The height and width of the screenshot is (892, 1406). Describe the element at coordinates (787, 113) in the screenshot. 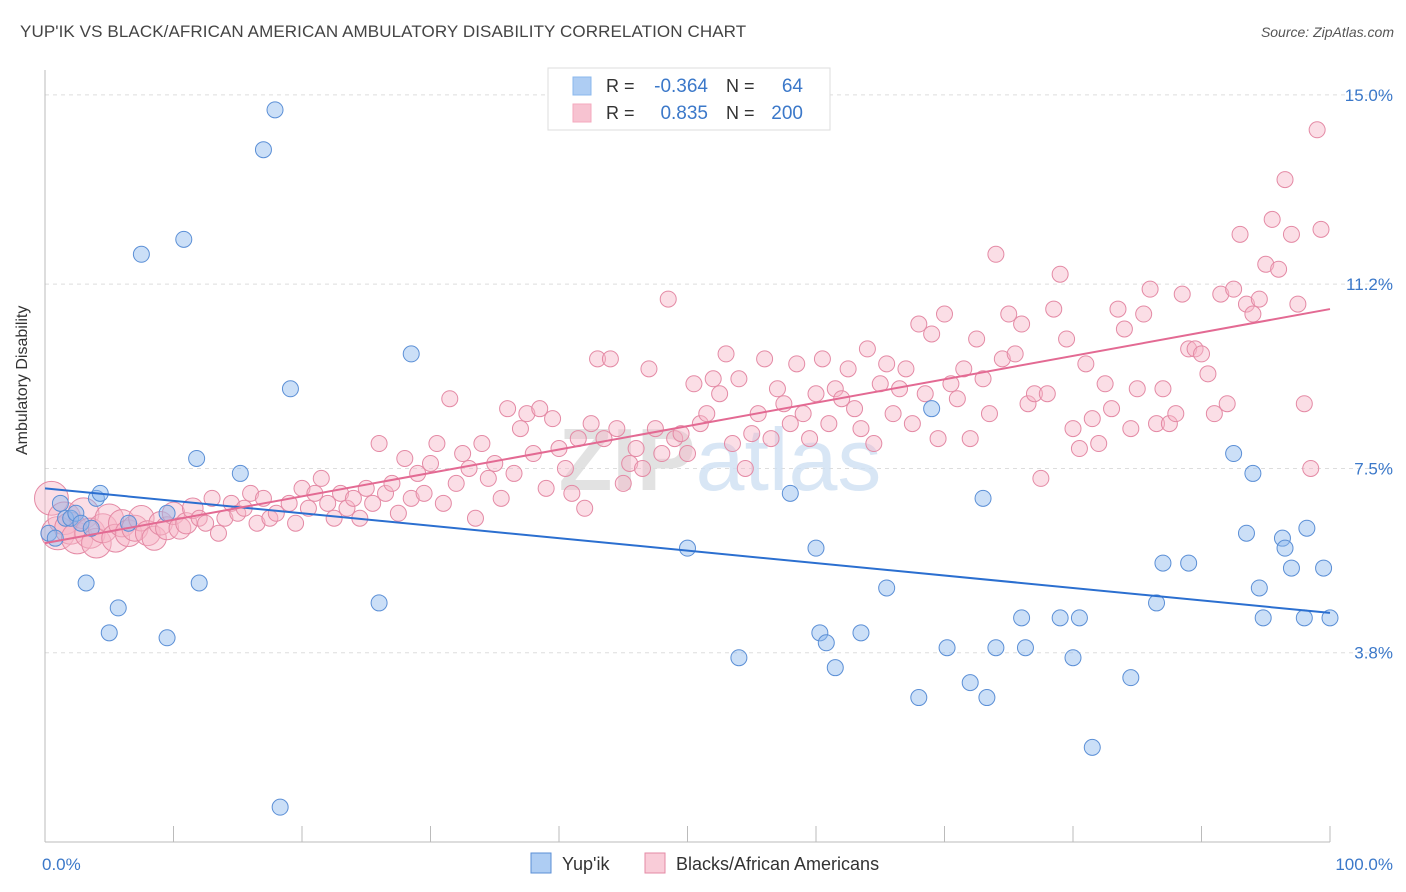

I see `legend-n-value: 200` at that location.